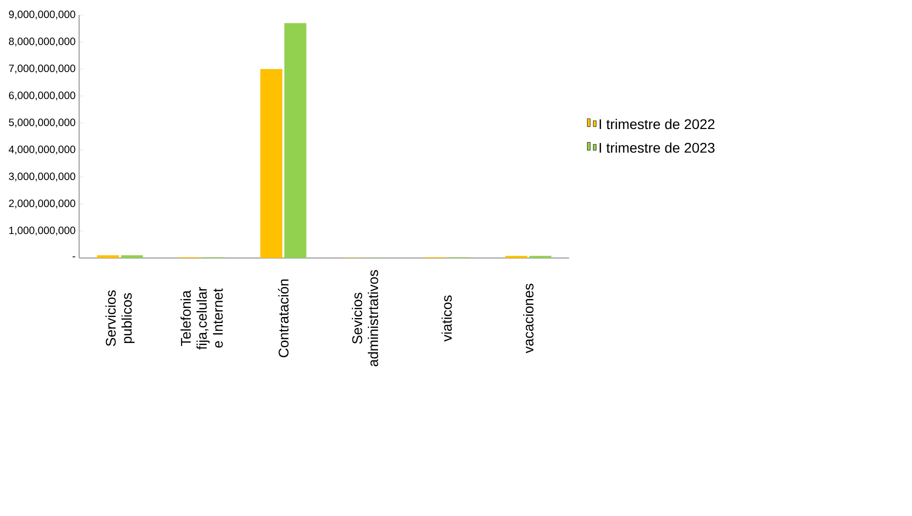  I want to click on y-tick-label: 2,000,000,000, so click(42, 204).